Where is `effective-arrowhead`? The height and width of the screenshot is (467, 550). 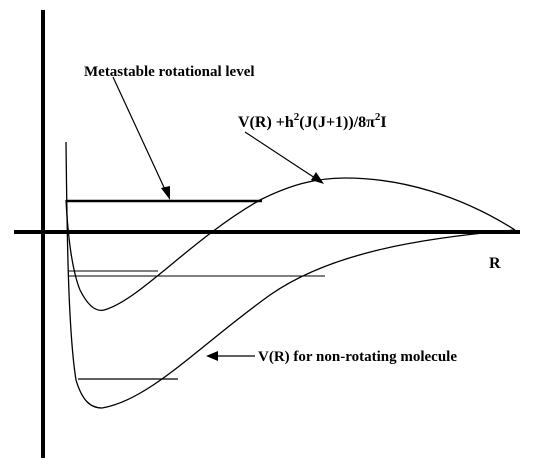
effective-arrowhead is located at coordinates (317, 178).